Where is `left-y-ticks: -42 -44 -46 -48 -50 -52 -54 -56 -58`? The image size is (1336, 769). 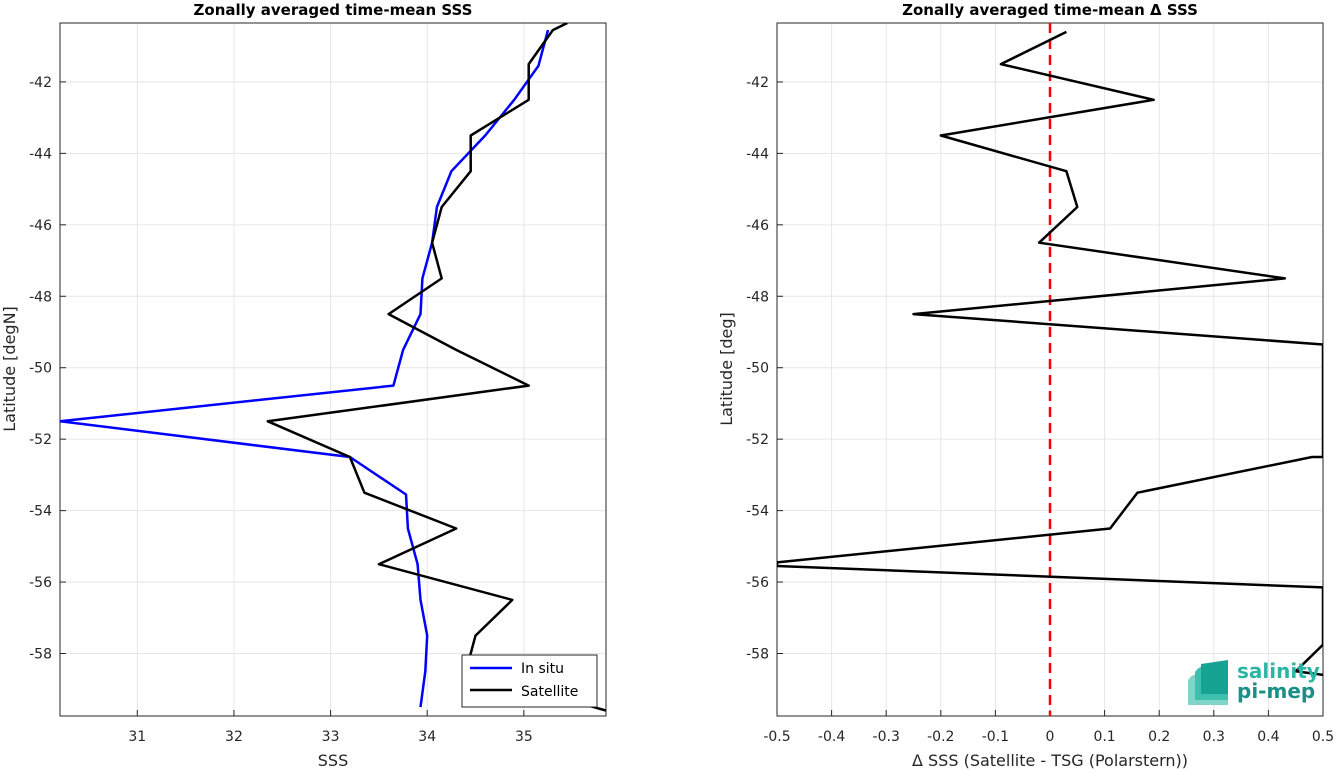 left-y-ticks: -42 -44 -46 -48 -50 -52 -54 -56 -58 is located at coordinates (47, 368).